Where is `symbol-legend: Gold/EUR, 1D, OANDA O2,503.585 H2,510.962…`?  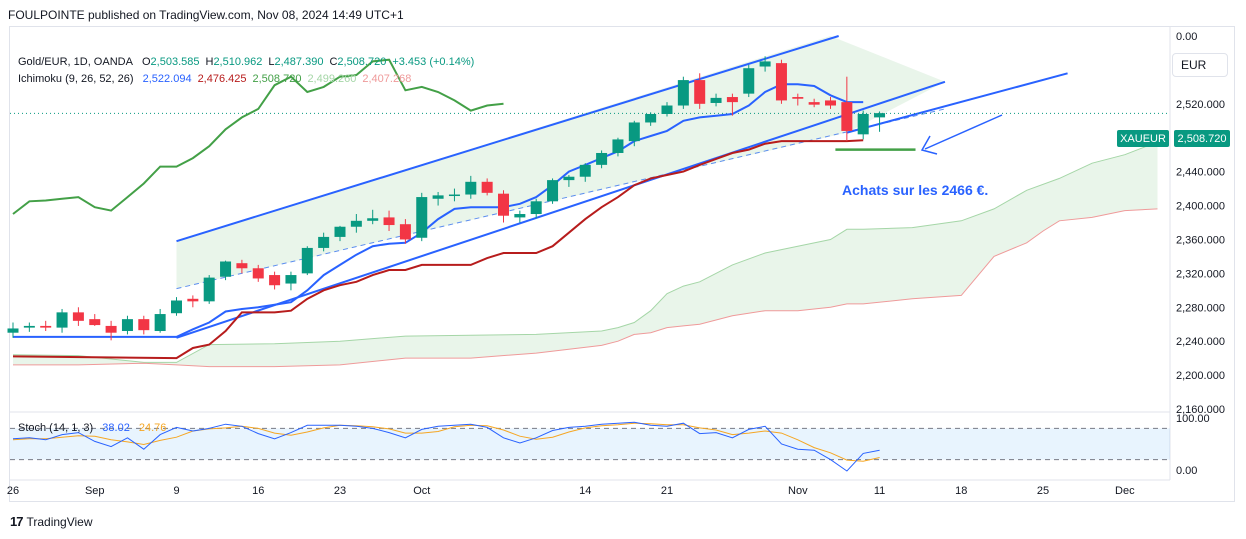 symbol-legend: Gold/EUR, 1D, OANDA O2,503.585 H2,510.962… is located at coordinates (252, 62).